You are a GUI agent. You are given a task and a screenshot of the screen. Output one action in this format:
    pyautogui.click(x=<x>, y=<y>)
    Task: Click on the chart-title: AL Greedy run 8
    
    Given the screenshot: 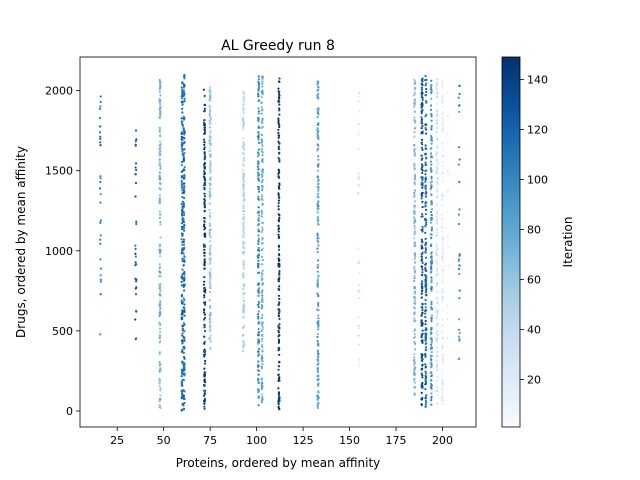 What is the action you would take?
    pyautogui.click(x=278, y=46)
    